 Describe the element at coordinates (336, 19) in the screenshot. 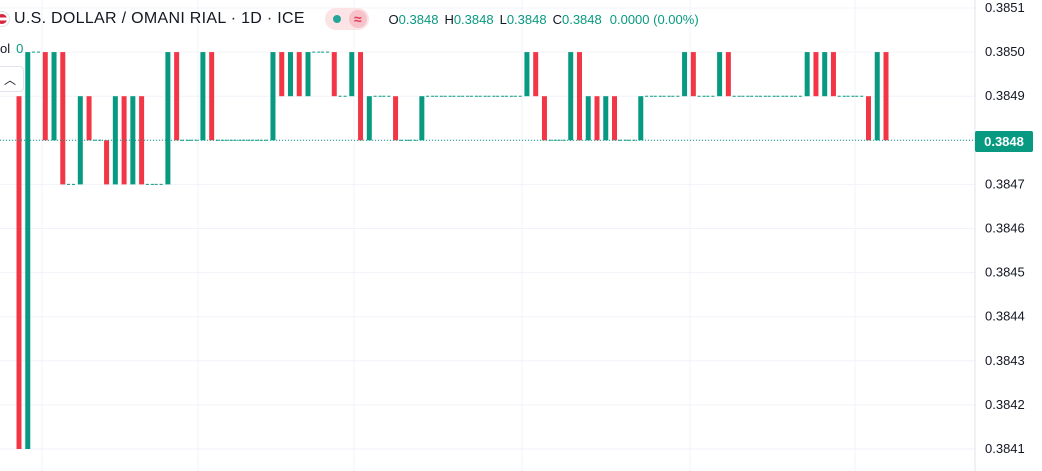

I see `market-open-icon` at that location.